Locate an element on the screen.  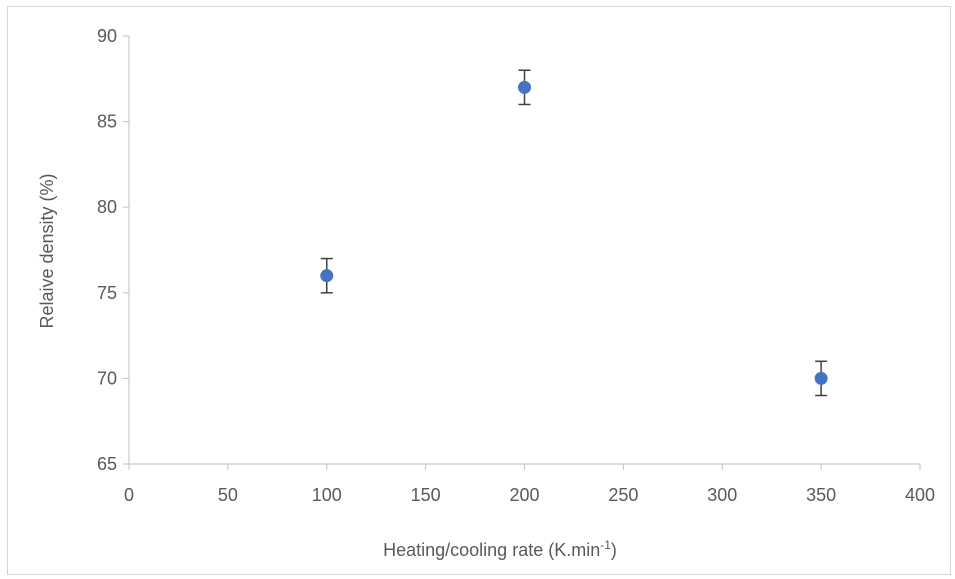
y-axis-title: Relaive density (%) is located at coordinates (47, 250).